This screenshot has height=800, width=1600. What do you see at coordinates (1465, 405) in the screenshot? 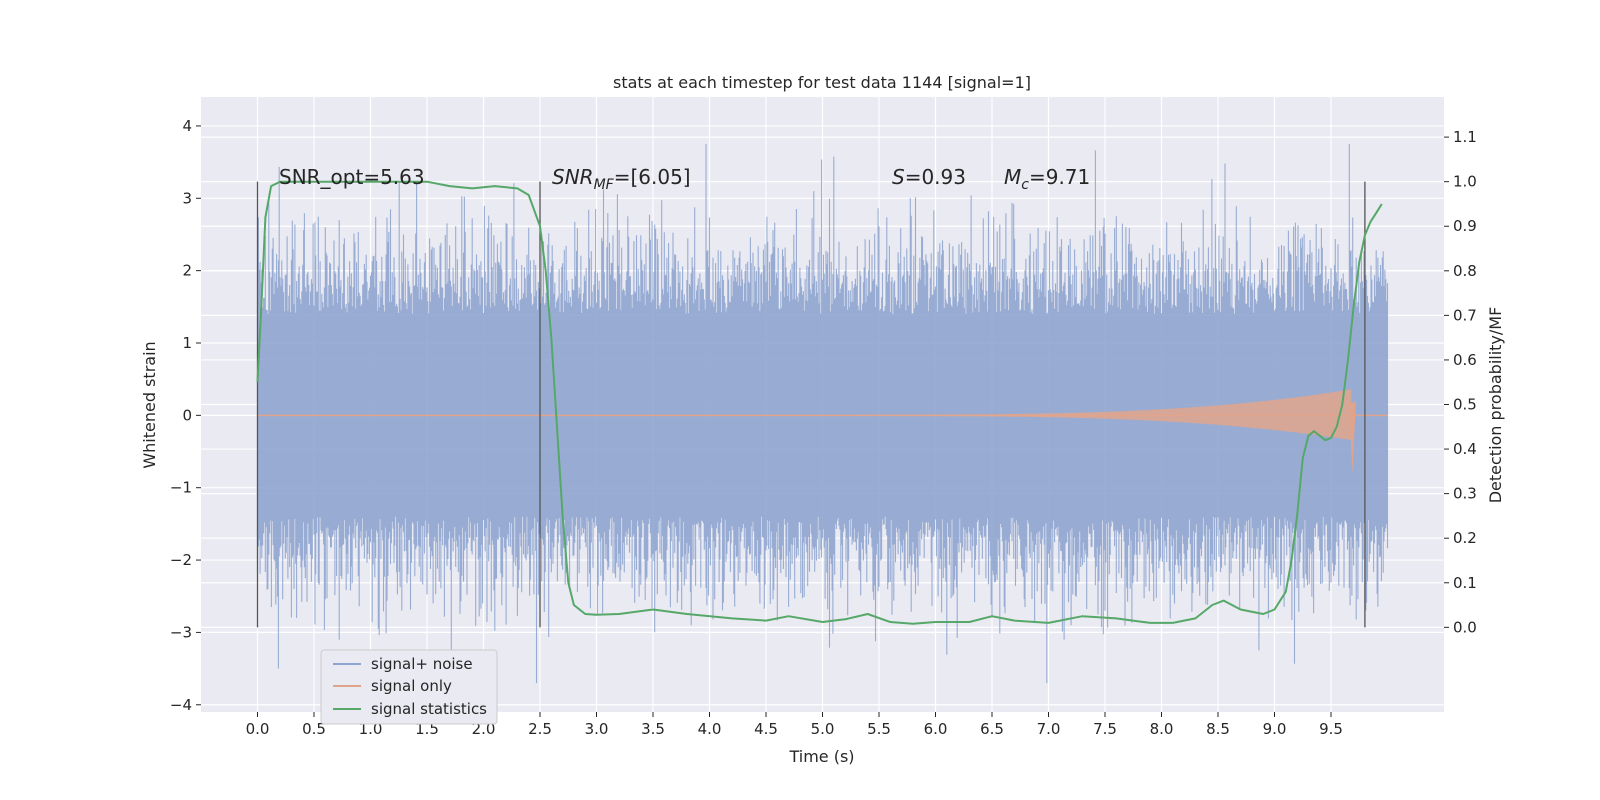
I see `y-tick-label-right: 0.5` at bounding box center [1465, 405].